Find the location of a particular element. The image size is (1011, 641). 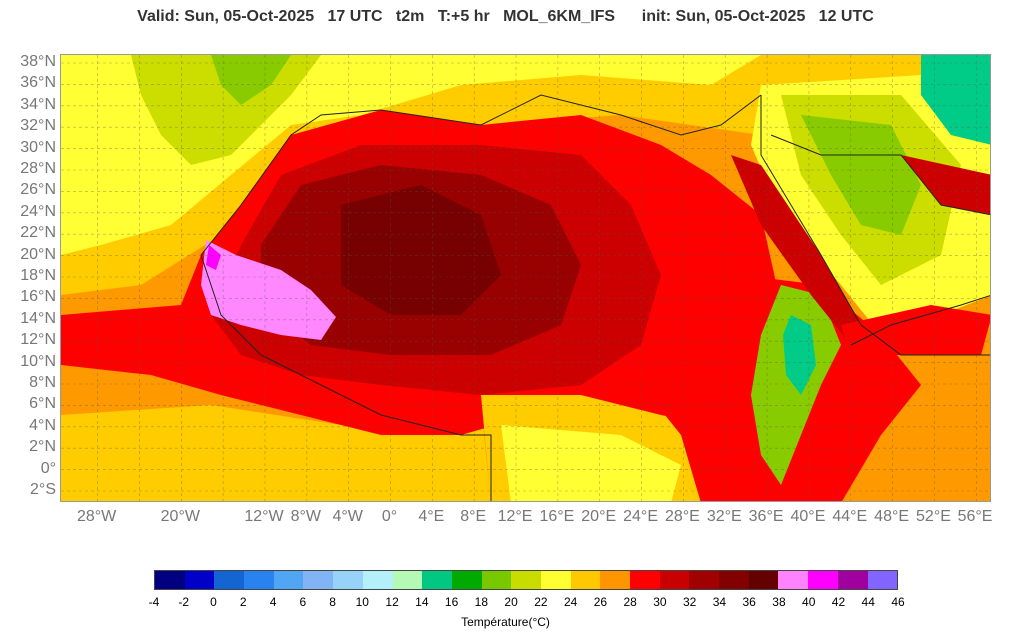

aden-hot is located at coordinates (915, 330).